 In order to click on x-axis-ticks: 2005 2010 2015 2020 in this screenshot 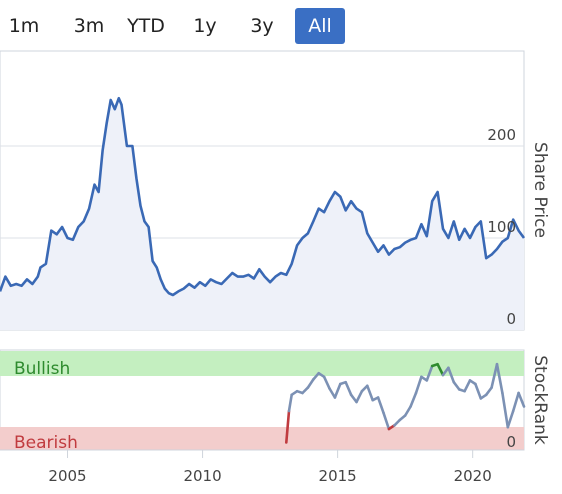, I will do `click(270, 467)`.